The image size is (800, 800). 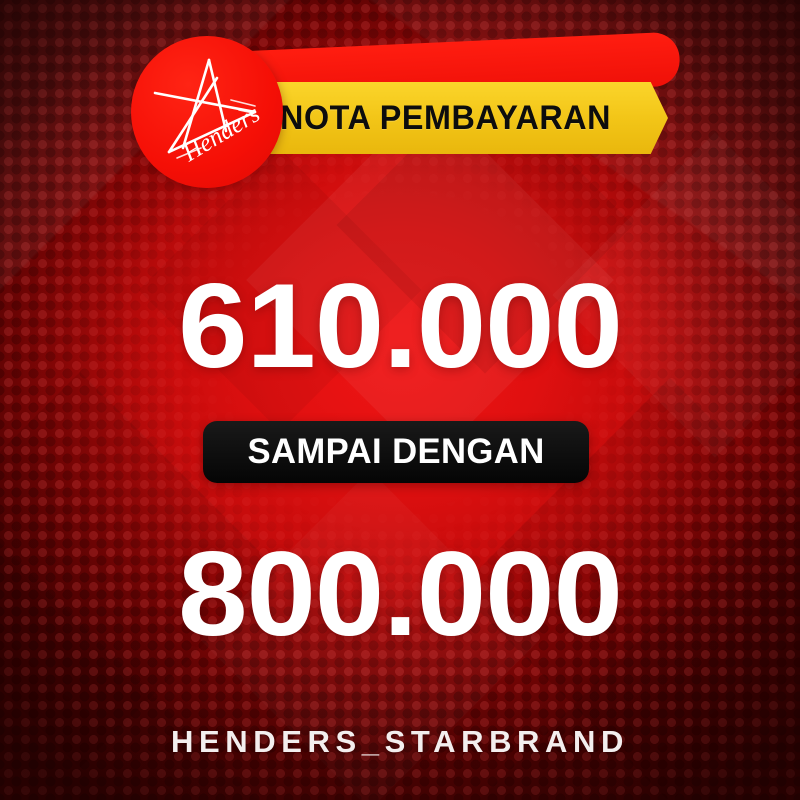 I want to click on brand-handle: HENDERS_STARBRAND, so click(x=400, y=741).